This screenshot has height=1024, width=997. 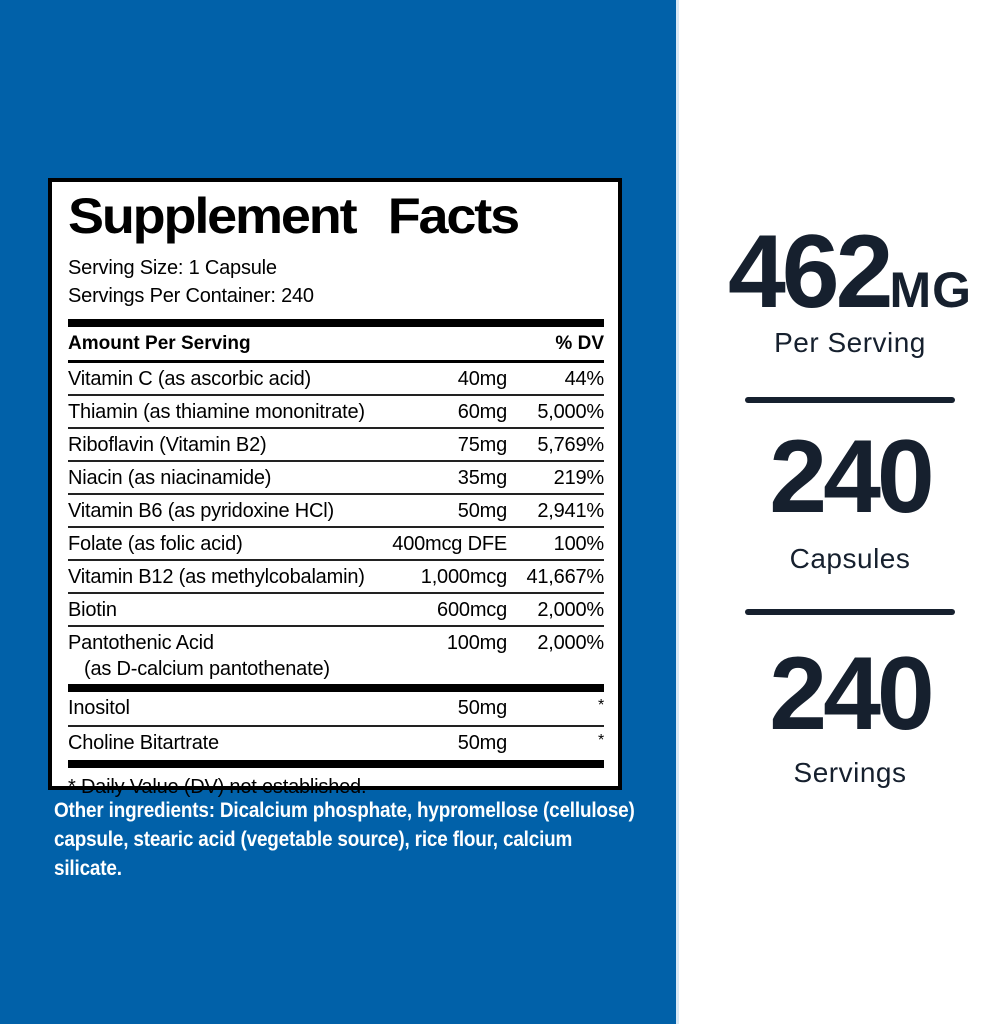 What do you see at coordinates (336, 764) in the screenshot?
I see `thick-divider-bottom` at bounding box center [336, 764].